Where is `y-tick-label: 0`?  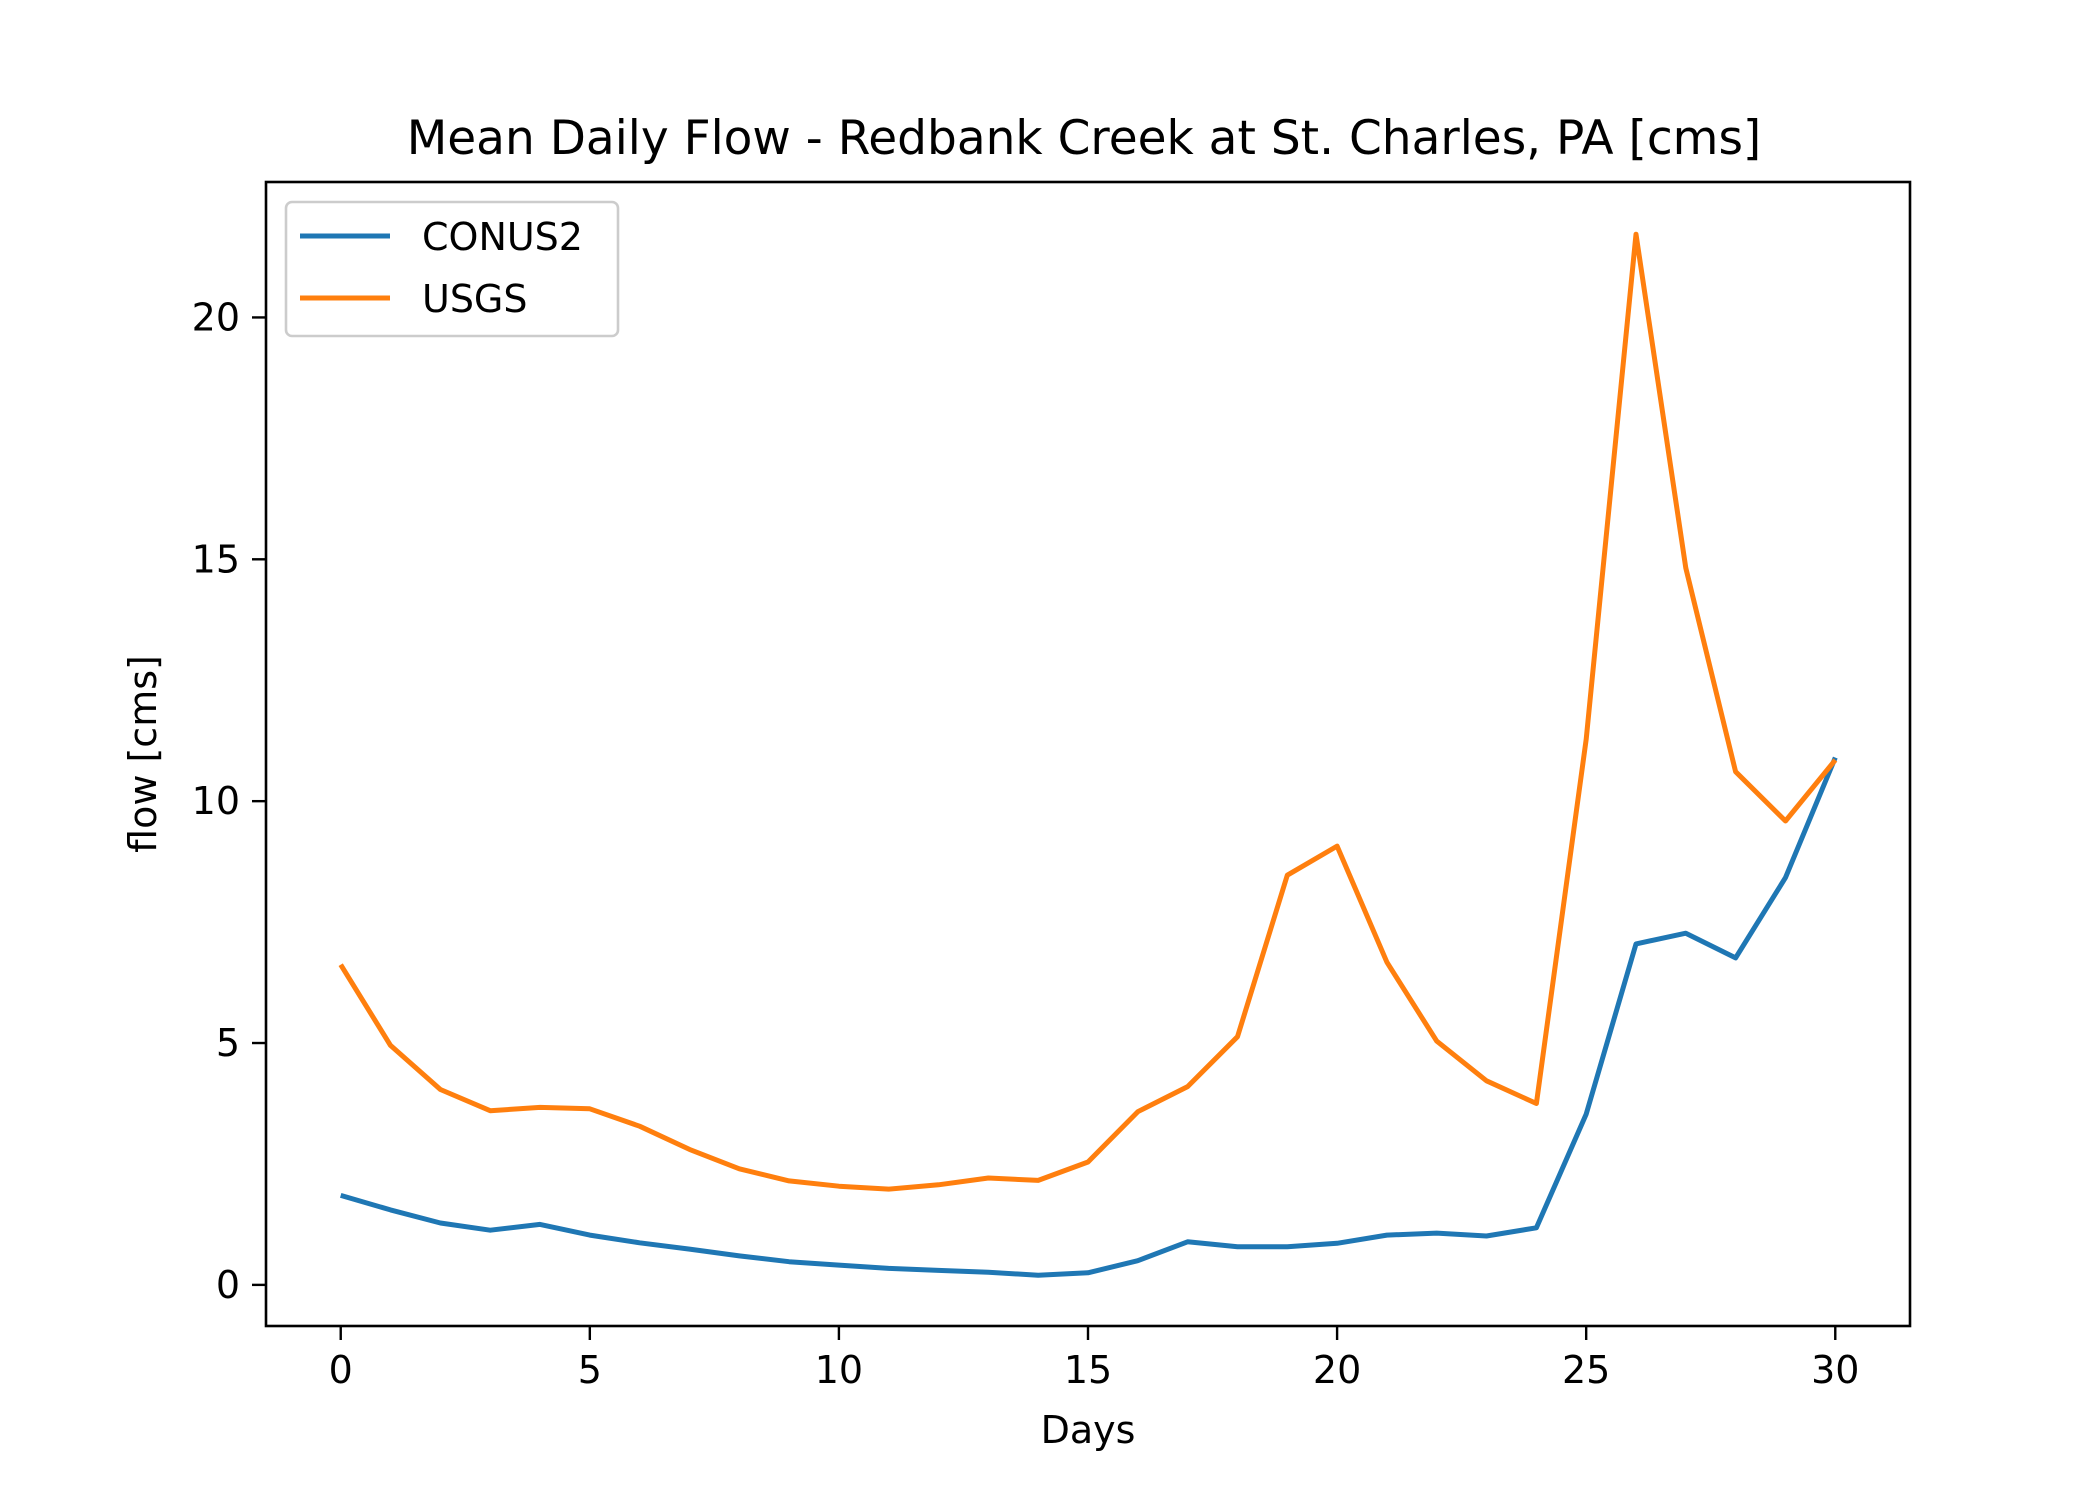
y-tick-label: 0 is located at coordinates (228, 1285).